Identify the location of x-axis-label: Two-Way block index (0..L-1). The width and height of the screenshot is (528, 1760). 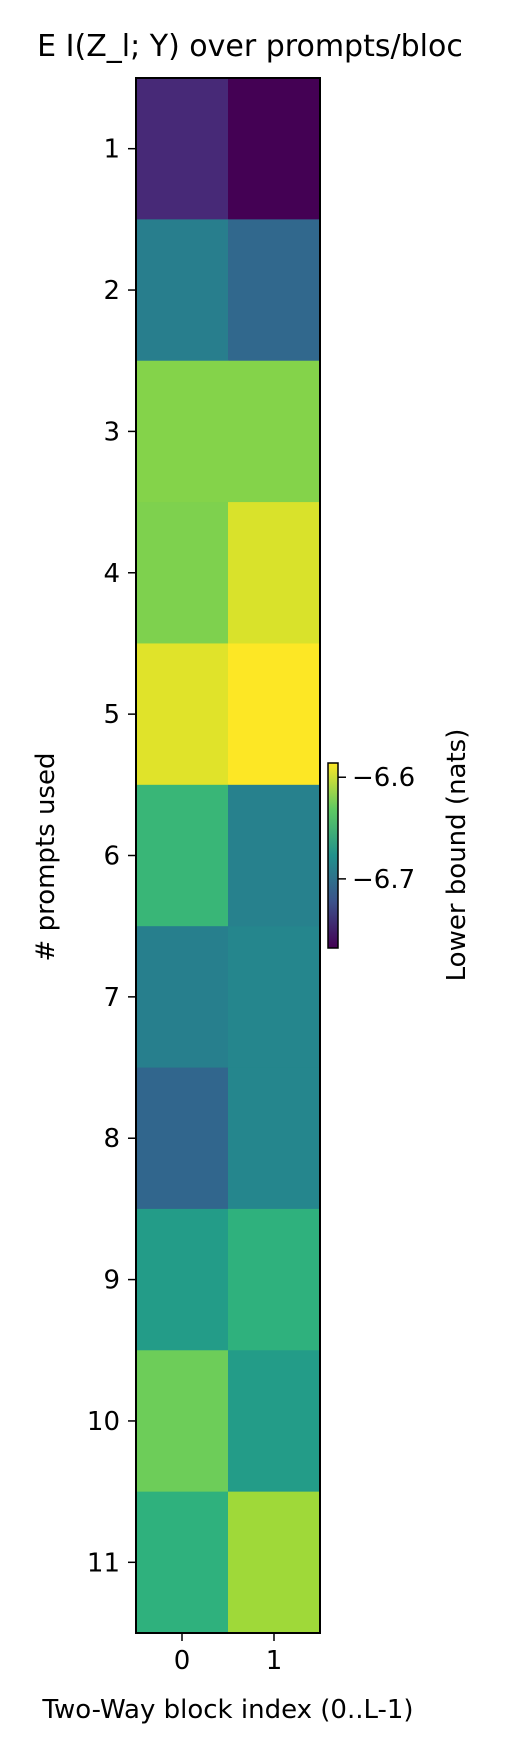
(227, 1710).